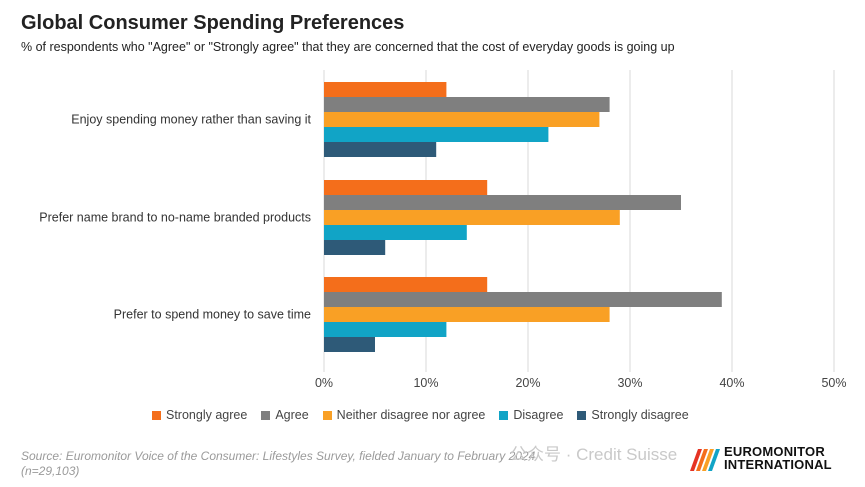 This screenshot has width=865, height=487. I want to click on euromonitor-logo-icon, so click(705, 460).